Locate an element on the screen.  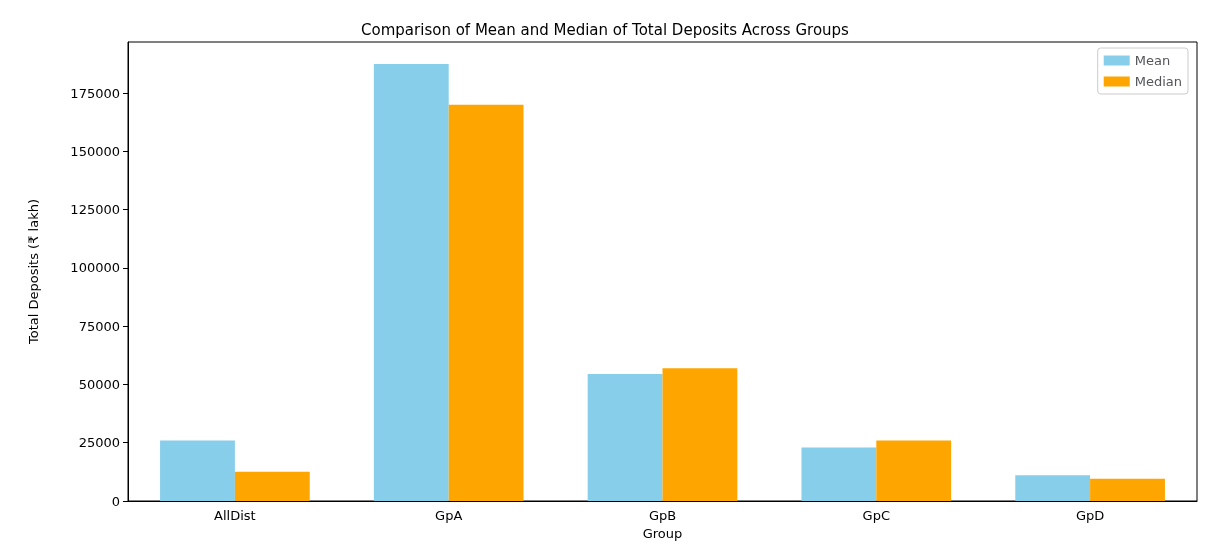
x-tick-label: GpC is located at coordinates (876, 515).